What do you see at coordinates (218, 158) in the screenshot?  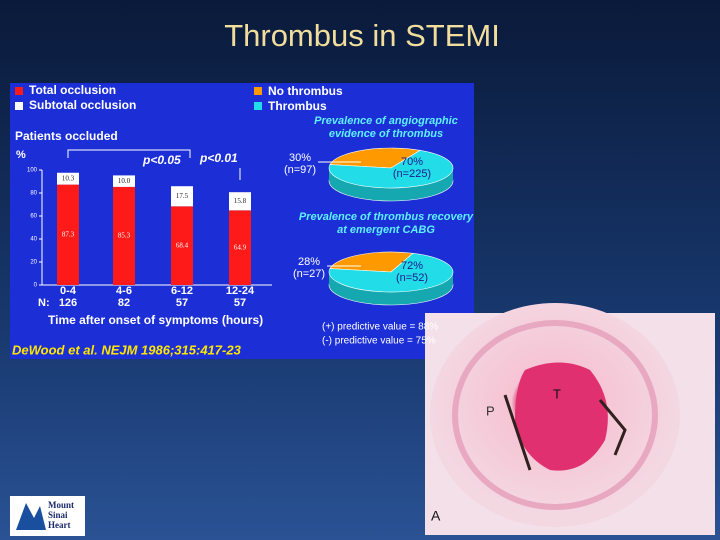 I see `annotation: p<0.01` at bounding box center [218, 158].